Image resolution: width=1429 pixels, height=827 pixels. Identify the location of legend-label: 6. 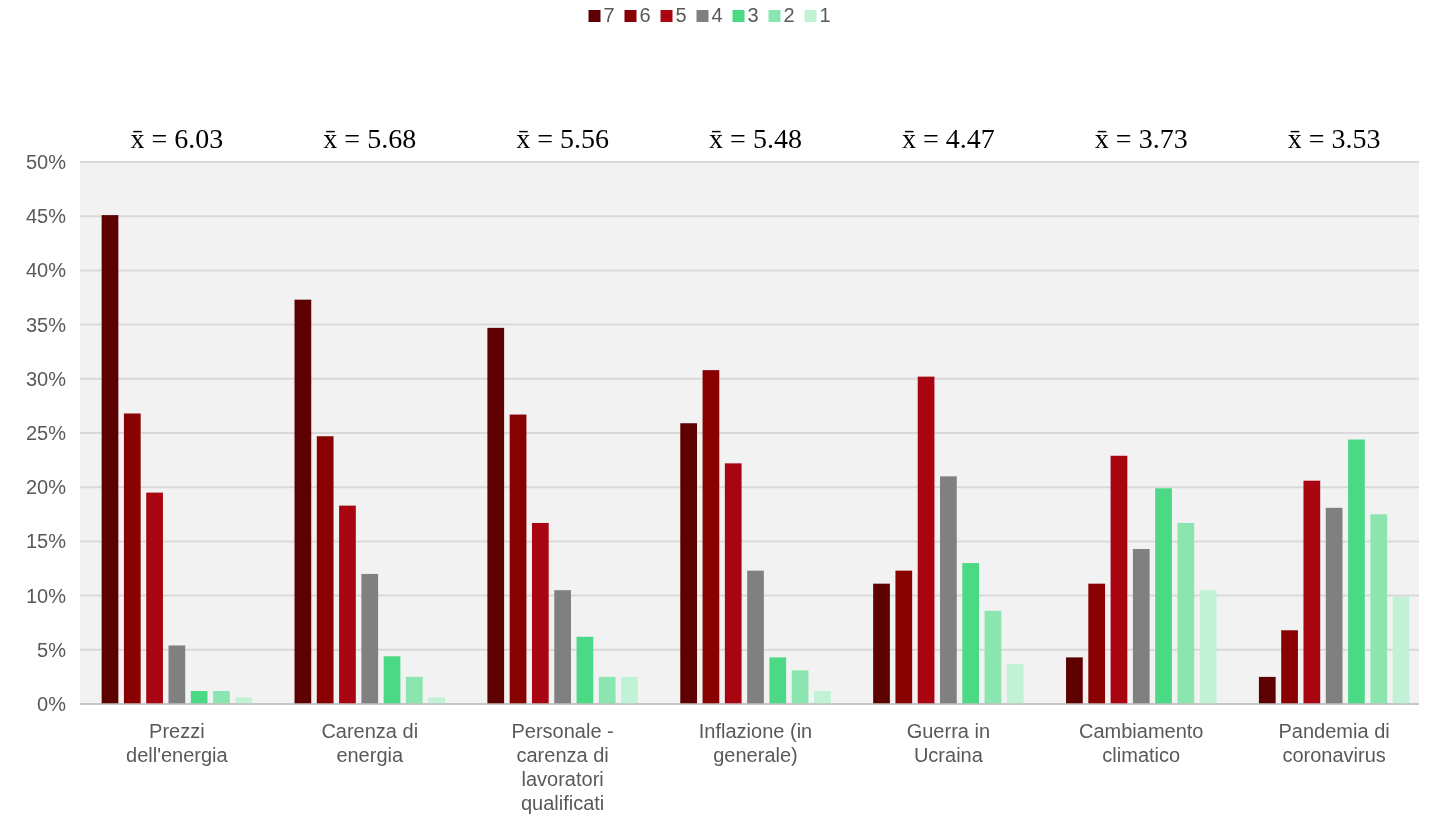
(645, 15).